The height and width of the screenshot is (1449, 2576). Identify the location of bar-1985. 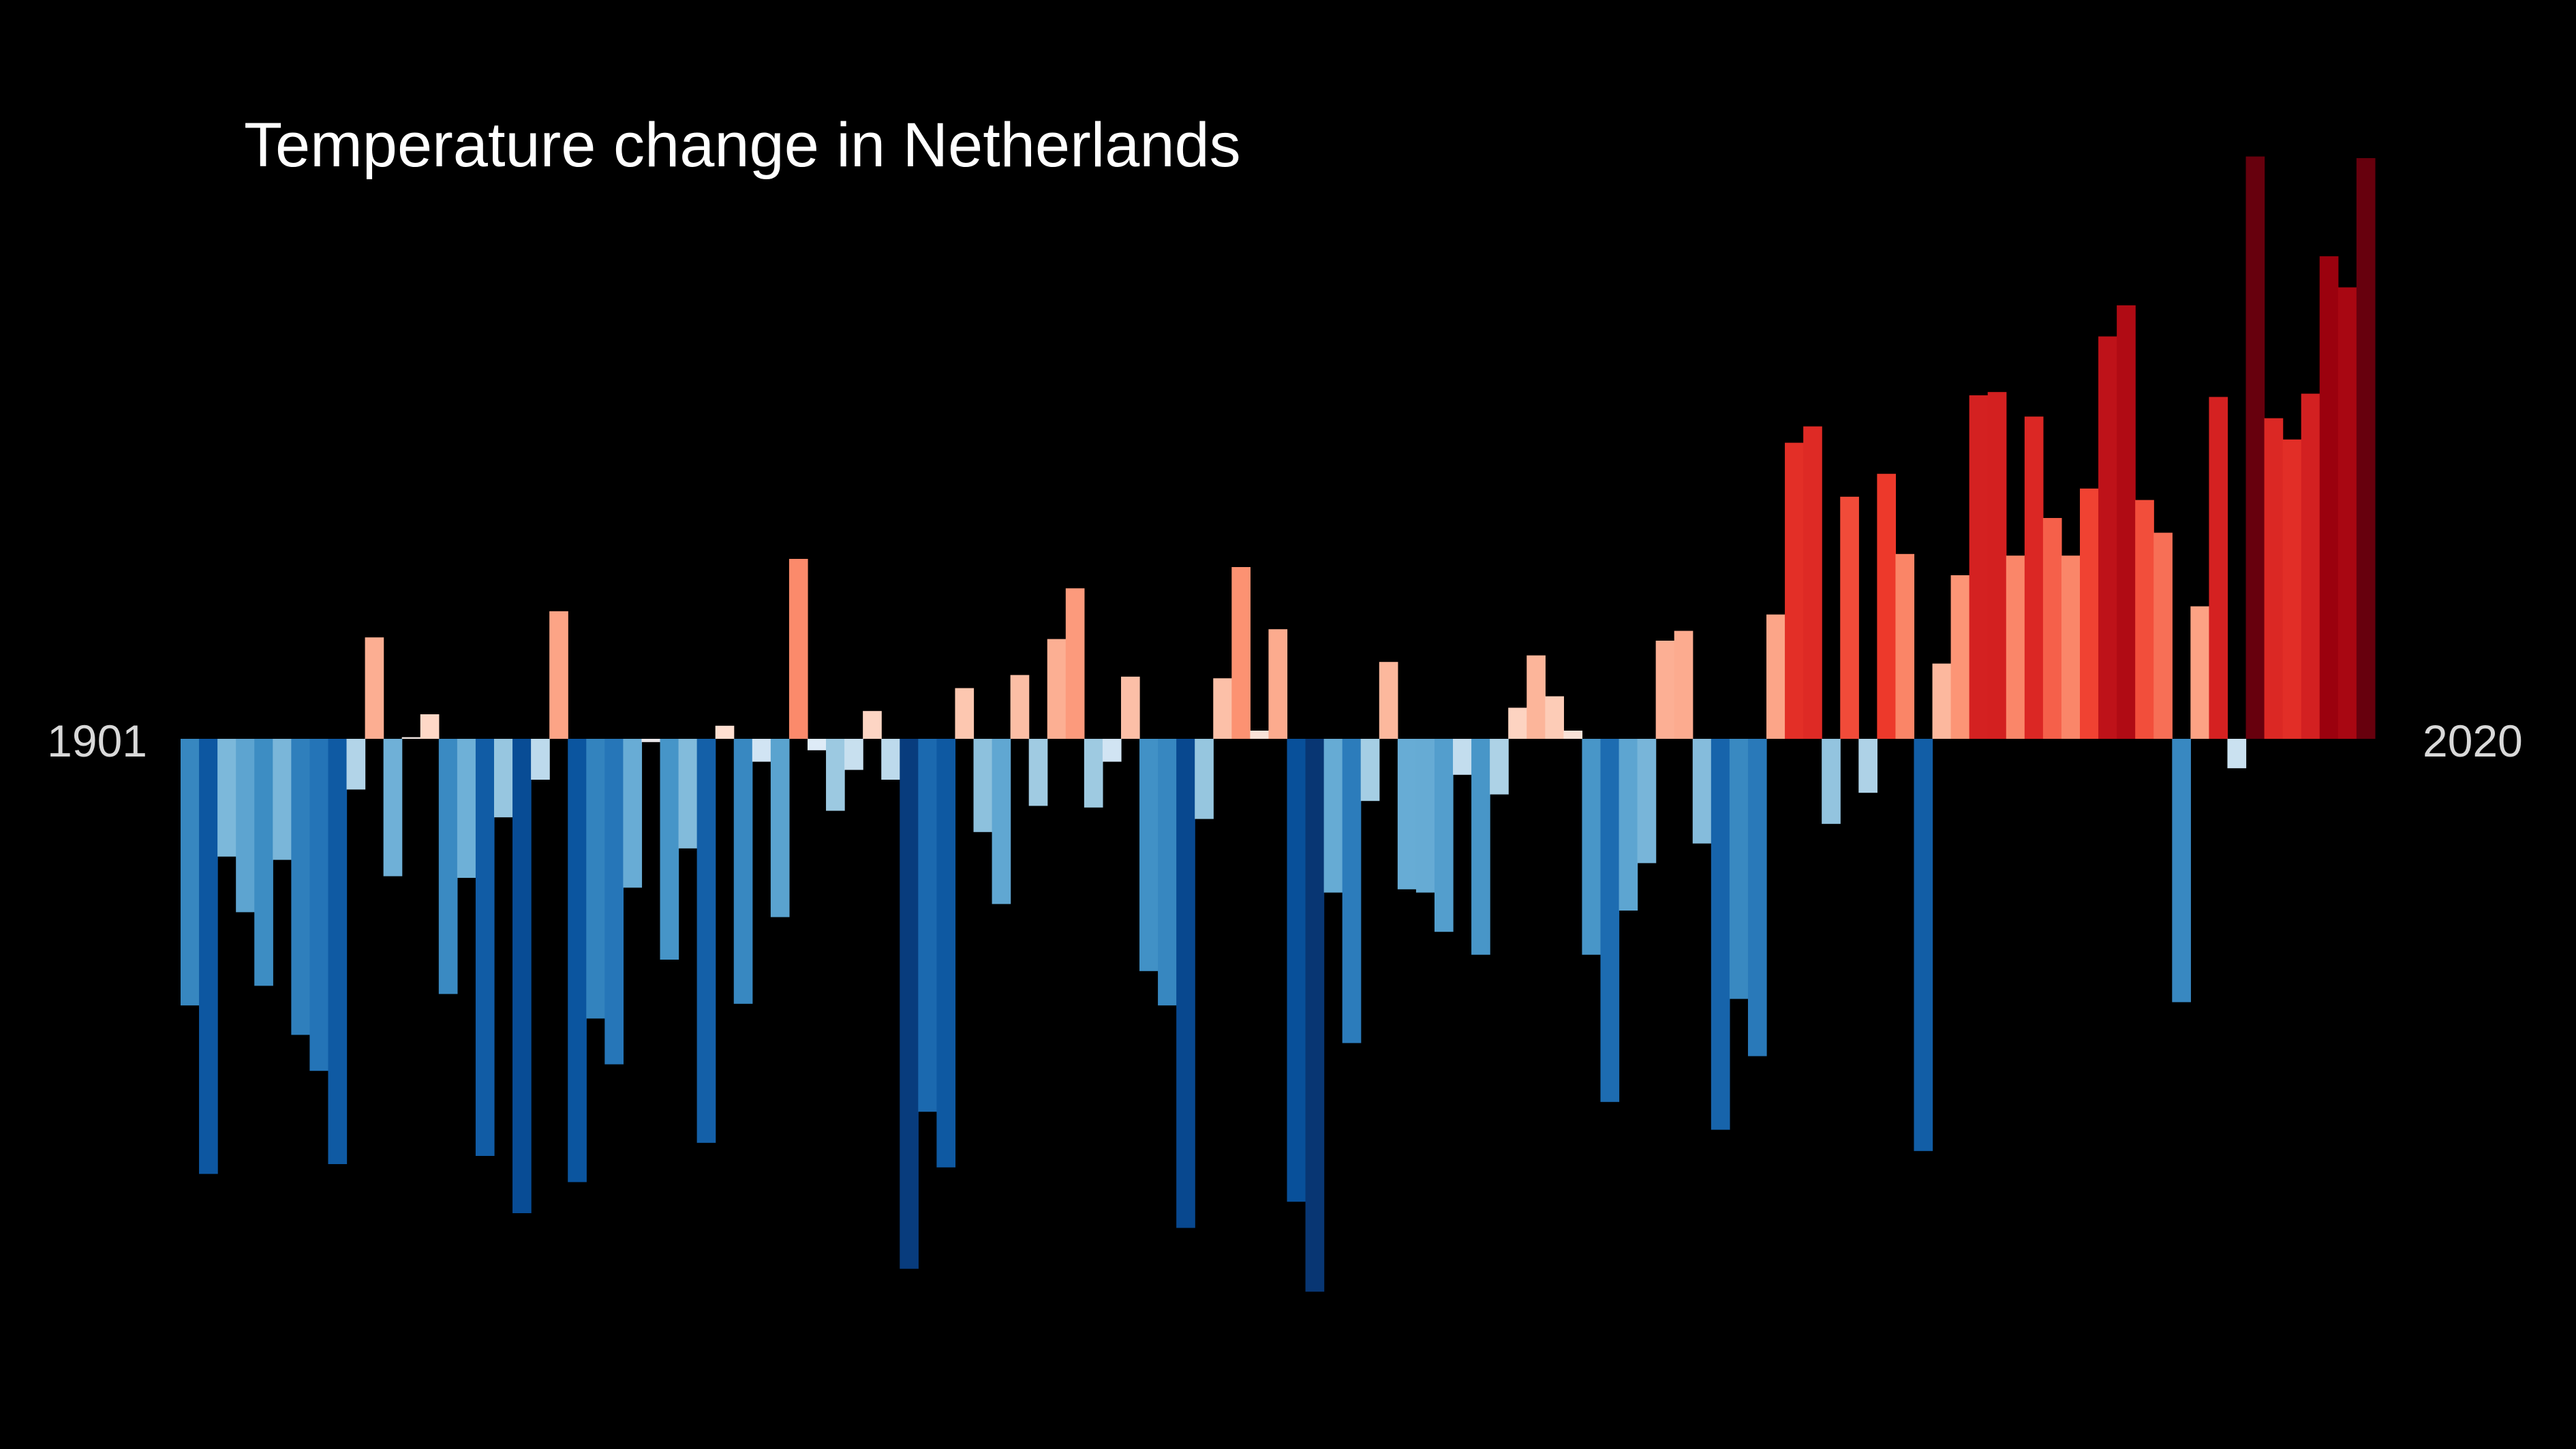
(1739, 869).